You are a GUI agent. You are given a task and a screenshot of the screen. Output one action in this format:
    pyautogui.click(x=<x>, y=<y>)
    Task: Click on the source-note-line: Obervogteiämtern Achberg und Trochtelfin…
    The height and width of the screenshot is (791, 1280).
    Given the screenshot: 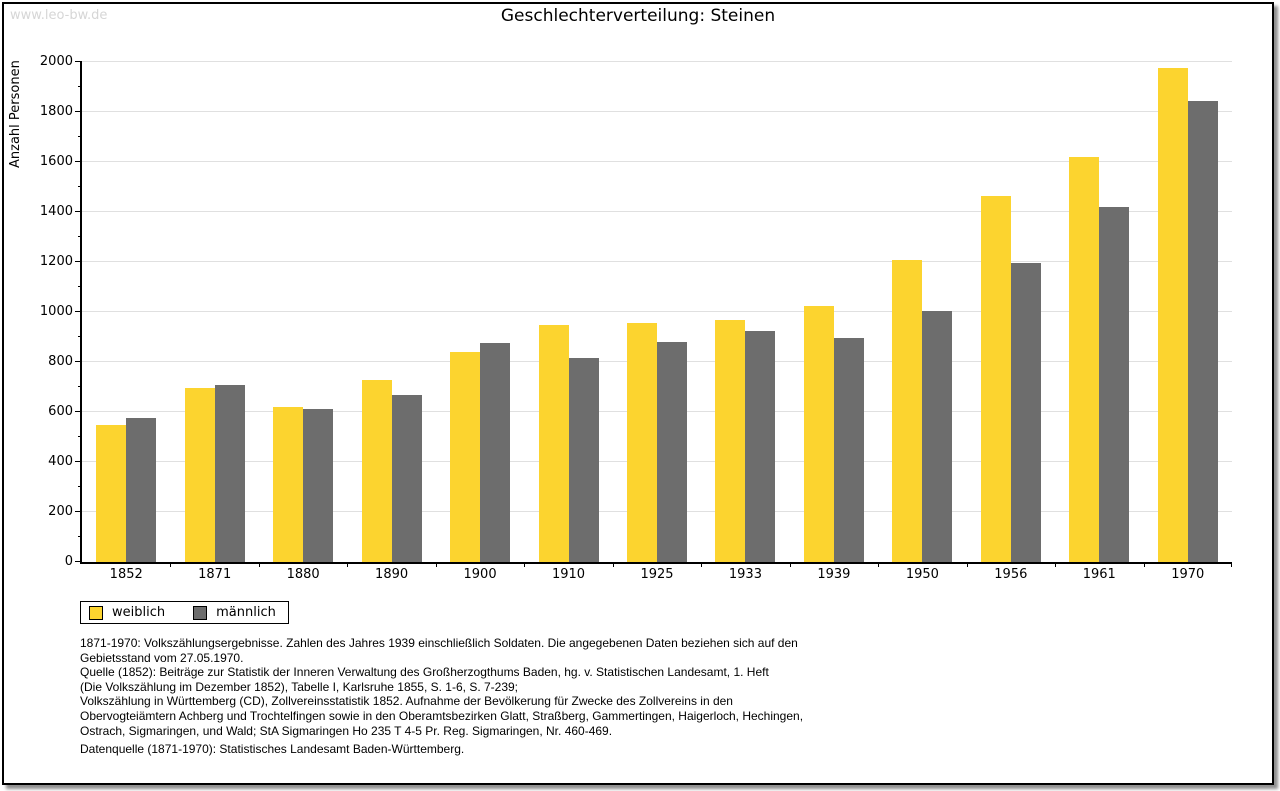 What is the action you would take?
    pyautogui.click(x=442, y=715)
    